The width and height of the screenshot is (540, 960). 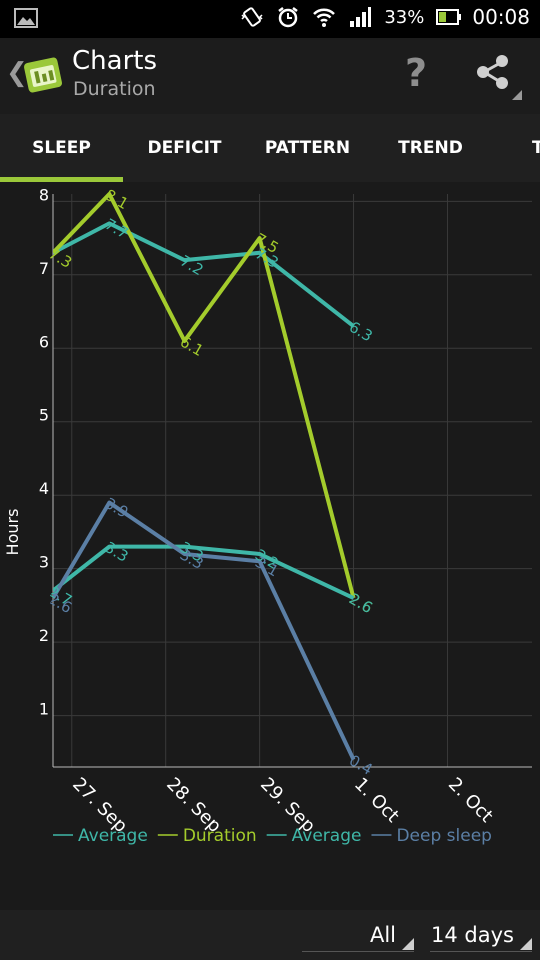 I want to click on data-label: 7.3, so click(x=60, y=258).